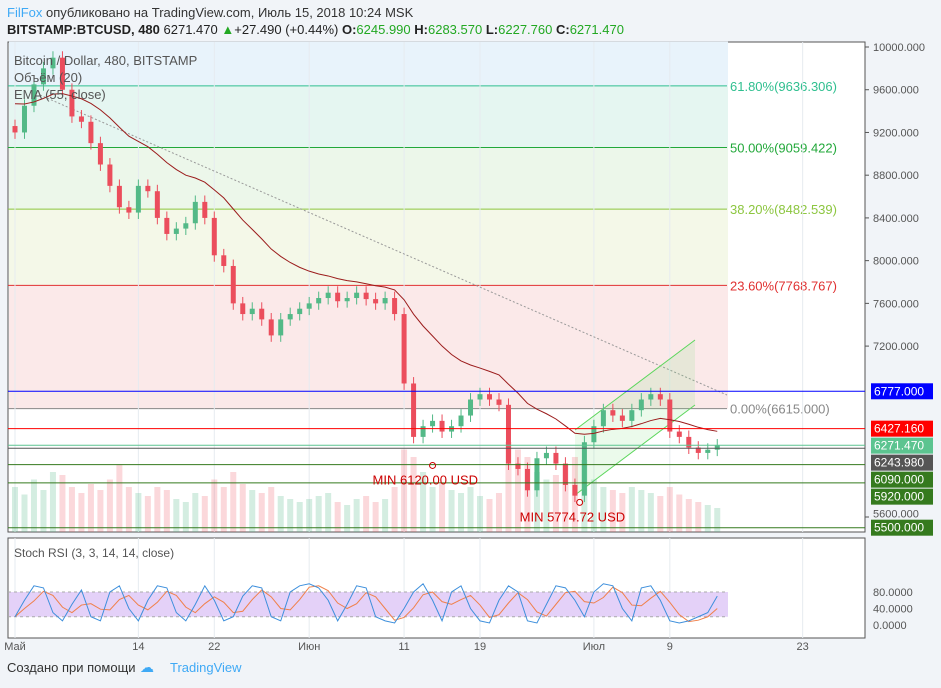  What do you see at coordinates (635, 417) in the screenshot?
I see `channel-fill` at bounding box center [635, 417].